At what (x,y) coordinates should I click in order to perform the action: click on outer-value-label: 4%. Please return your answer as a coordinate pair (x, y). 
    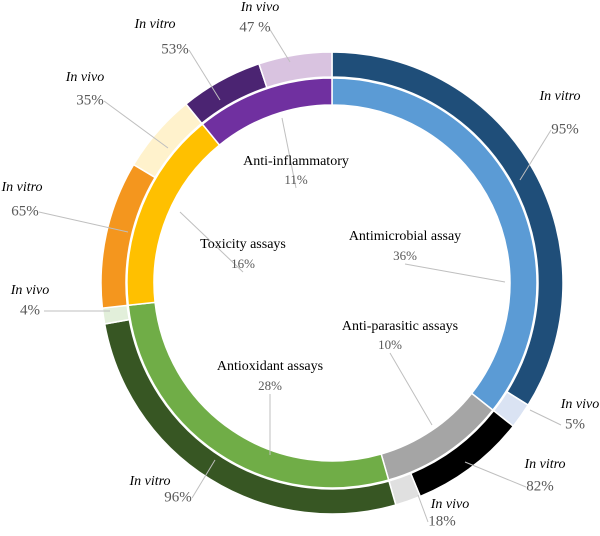
    Looking at the image, I should click on (30, 310).